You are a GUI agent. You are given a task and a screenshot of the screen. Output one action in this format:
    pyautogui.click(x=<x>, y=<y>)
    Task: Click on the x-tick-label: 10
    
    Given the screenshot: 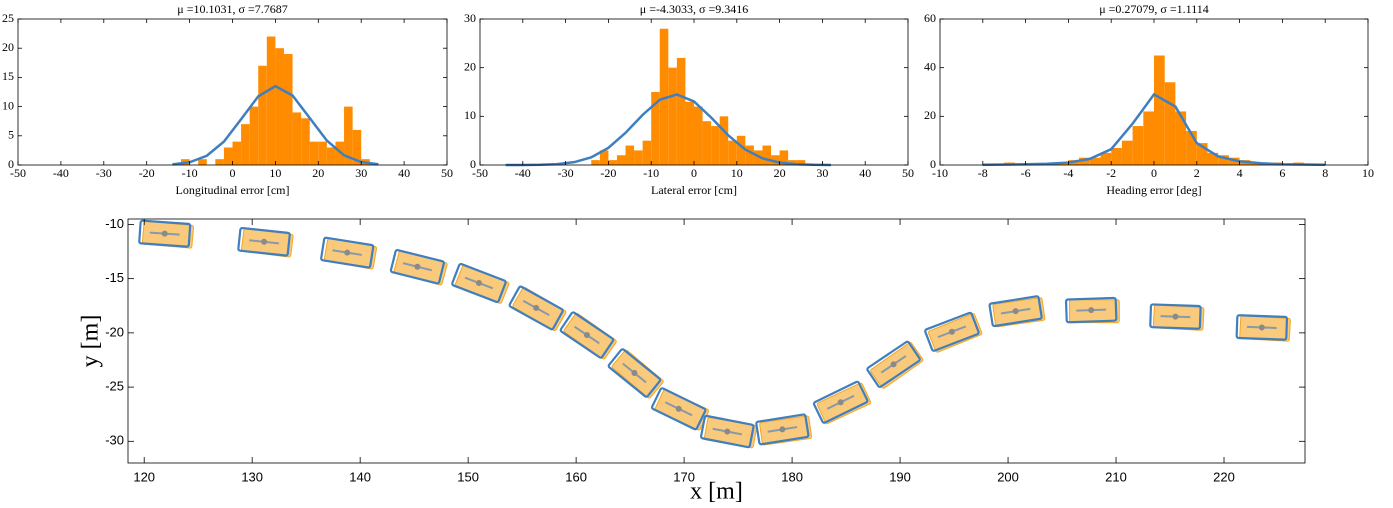 What is the action you would take?
    pyautogui.click(x=1368, y=173)
    